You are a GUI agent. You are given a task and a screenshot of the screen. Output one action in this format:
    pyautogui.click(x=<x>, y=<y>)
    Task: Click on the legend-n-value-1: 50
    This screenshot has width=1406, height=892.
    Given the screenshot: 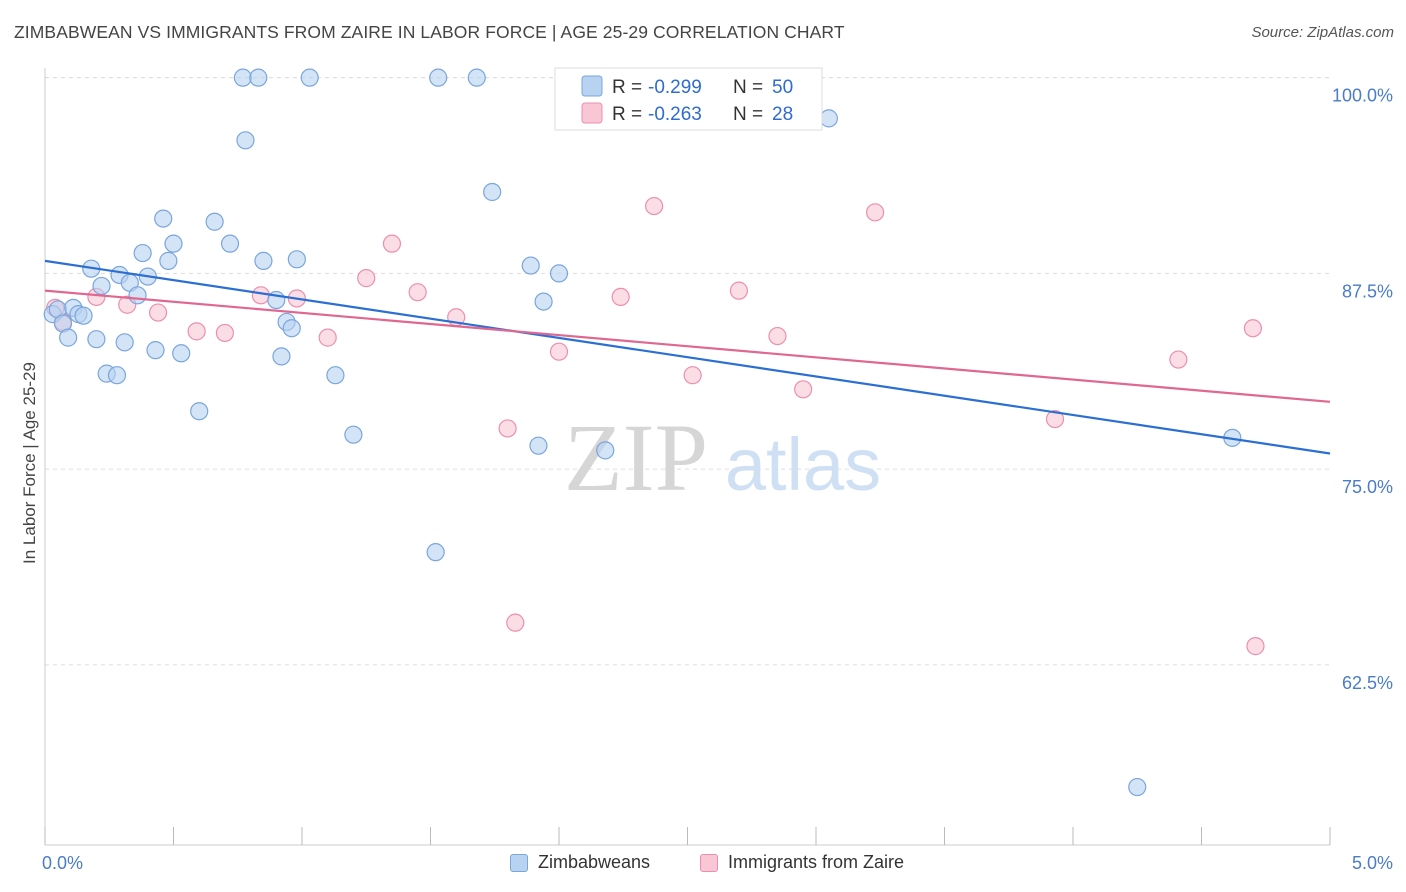 What is the action you would take?
    pyautogui.click(x=782, y=87)
    